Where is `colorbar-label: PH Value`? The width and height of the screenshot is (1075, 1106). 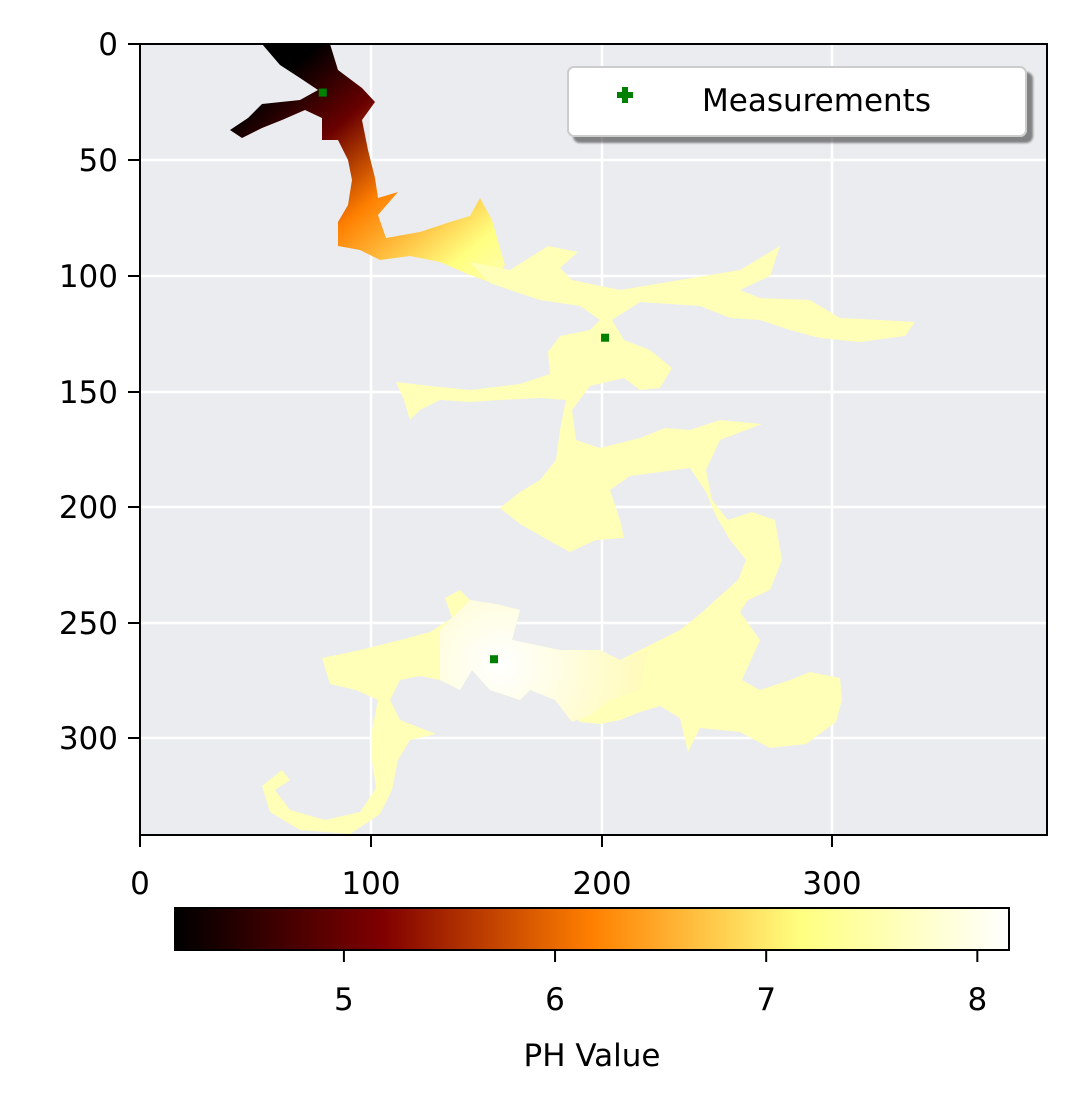 colorbar-label: PH Value is located at coordinates (592, 1056).